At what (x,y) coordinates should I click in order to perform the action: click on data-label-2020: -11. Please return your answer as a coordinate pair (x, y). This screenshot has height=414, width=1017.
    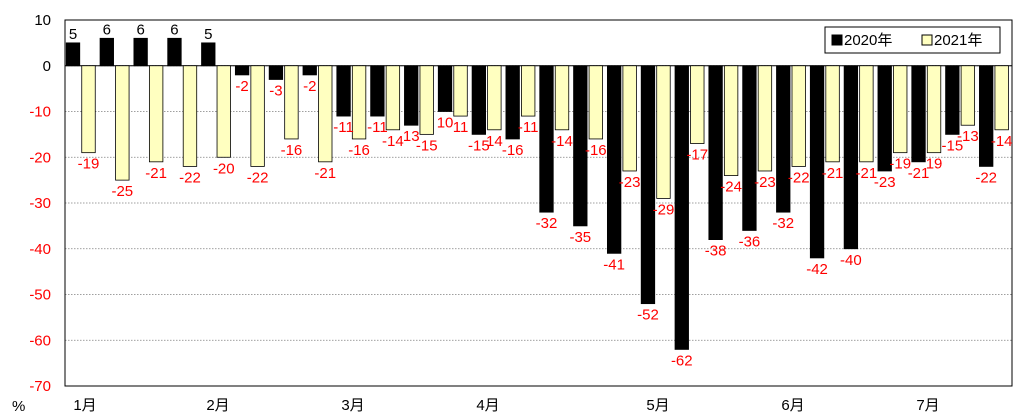
    Looking at the image, I should click on (377, 127).